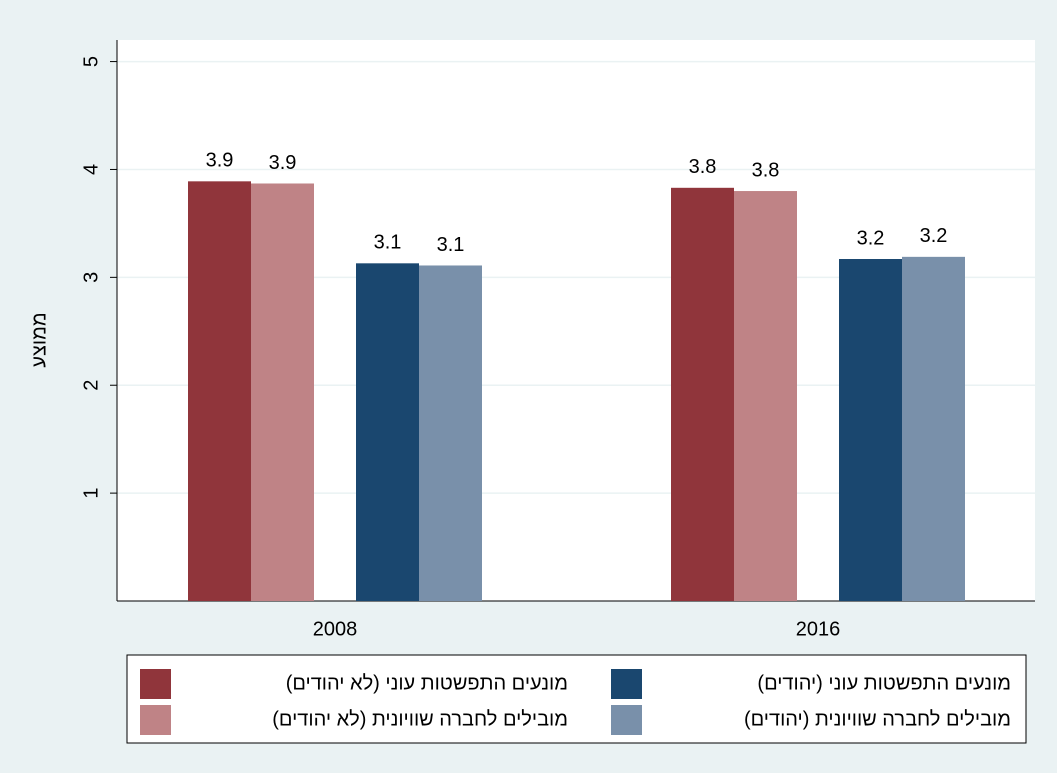  I want to click on x-tick-label: 2016, so click(818, 629).